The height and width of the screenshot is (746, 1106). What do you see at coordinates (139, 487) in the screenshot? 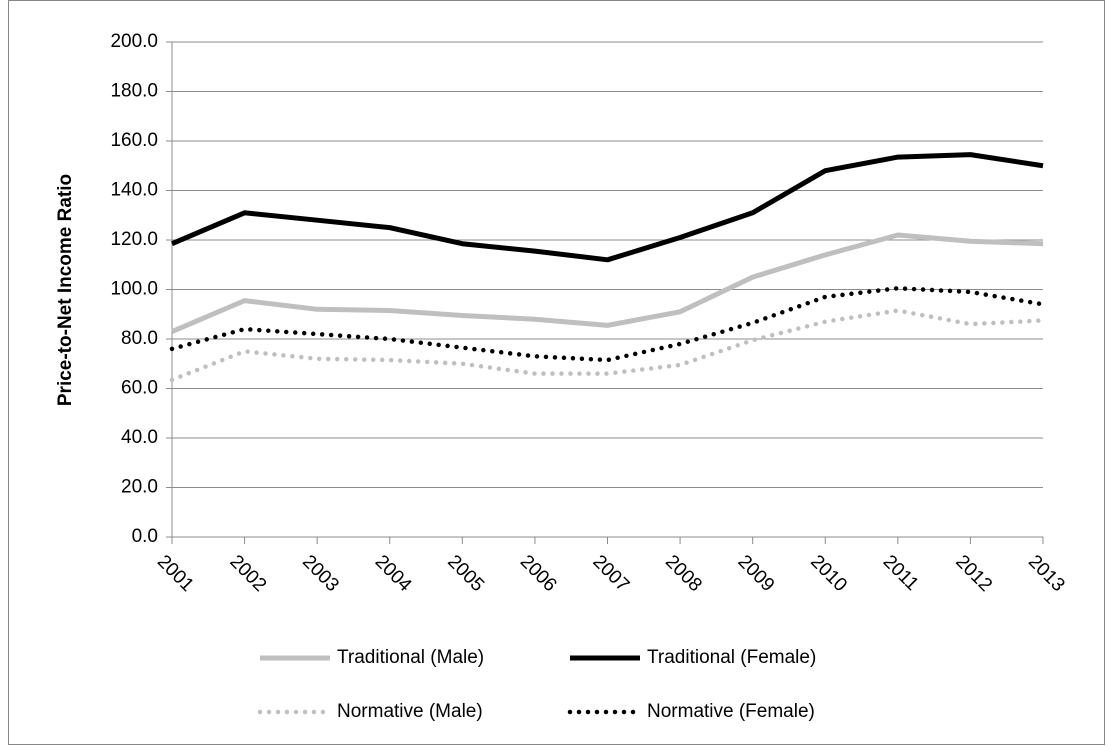
I see `y-tick-label: 20.0` at bounding box center [139, 487].